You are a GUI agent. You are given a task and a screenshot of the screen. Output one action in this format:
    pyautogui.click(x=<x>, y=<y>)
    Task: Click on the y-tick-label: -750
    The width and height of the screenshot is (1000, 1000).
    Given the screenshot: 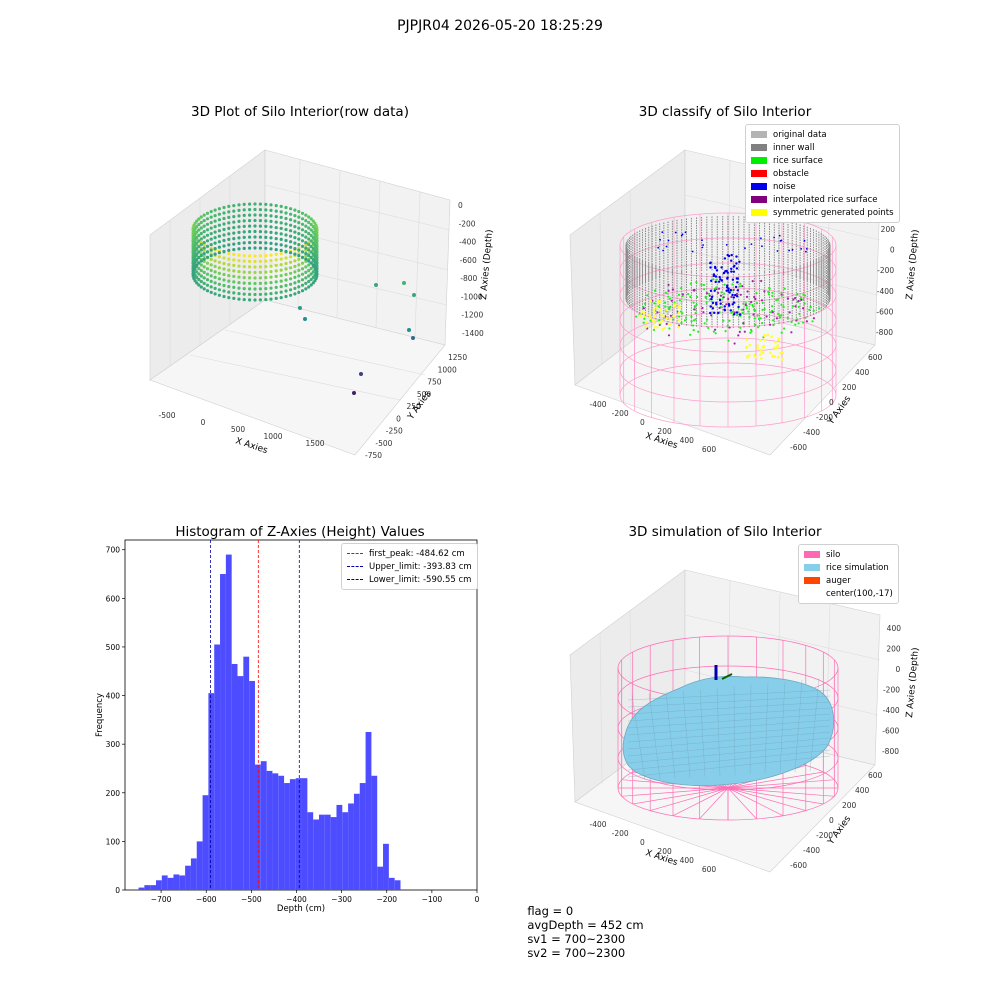 What is the action you would take?
    pyautogui.click(x=373, y=455)
    